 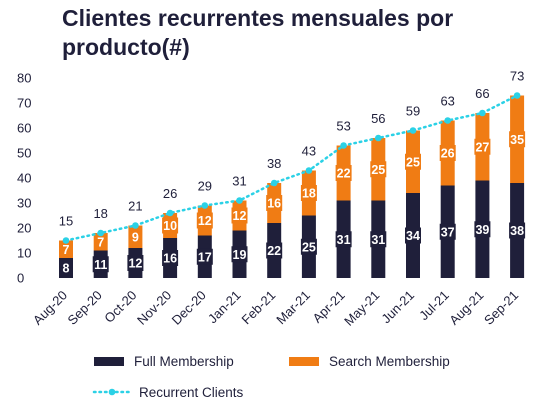 I want to click on data-label-full: 37, so click(x=448, y=232).